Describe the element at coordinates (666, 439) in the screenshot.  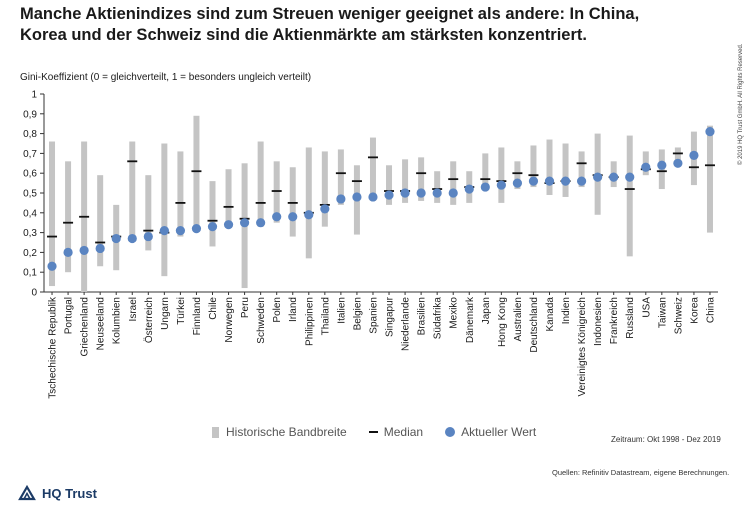
I see `period-note: Zeitraum: Okt 1998 - Dez 2019` at that location.